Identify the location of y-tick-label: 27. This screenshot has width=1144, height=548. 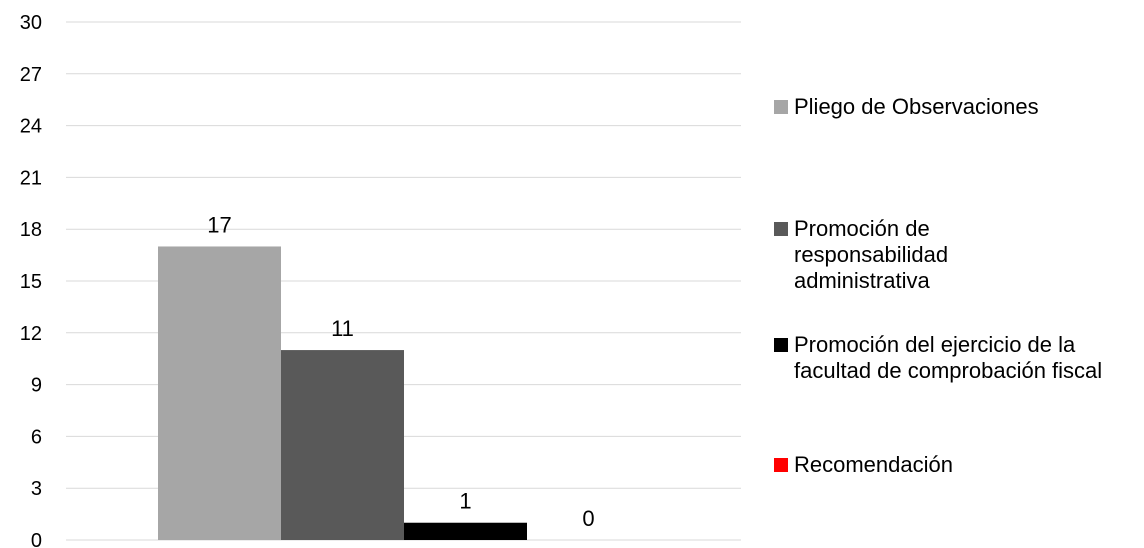
(31, 75).